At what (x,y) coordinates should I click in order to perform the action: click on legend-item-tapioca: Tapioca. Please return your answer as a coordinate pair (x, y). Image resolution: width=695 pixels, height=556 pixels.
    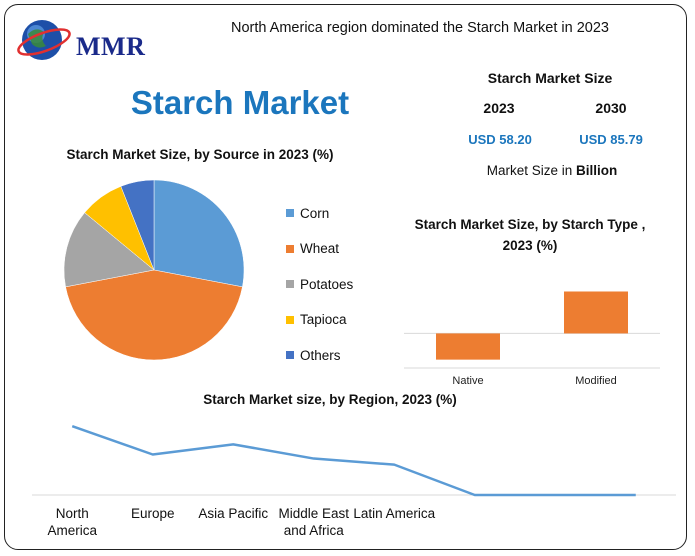
    Looking at the image, I should click on (316, 320).